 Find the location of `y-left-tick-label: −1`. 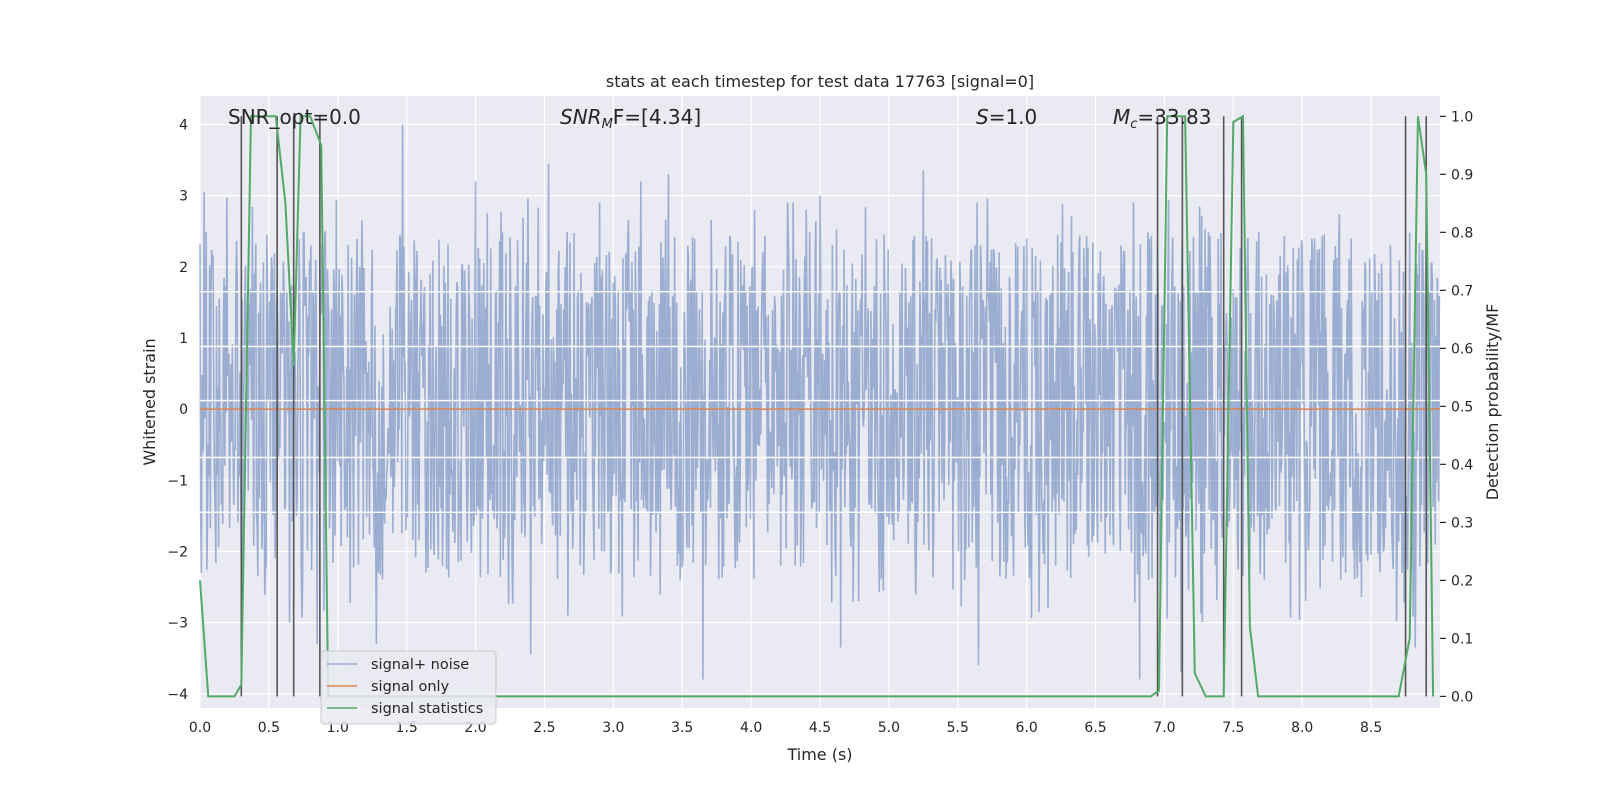

y-left-tick-label: −1 is located at coordinates (177, 481).